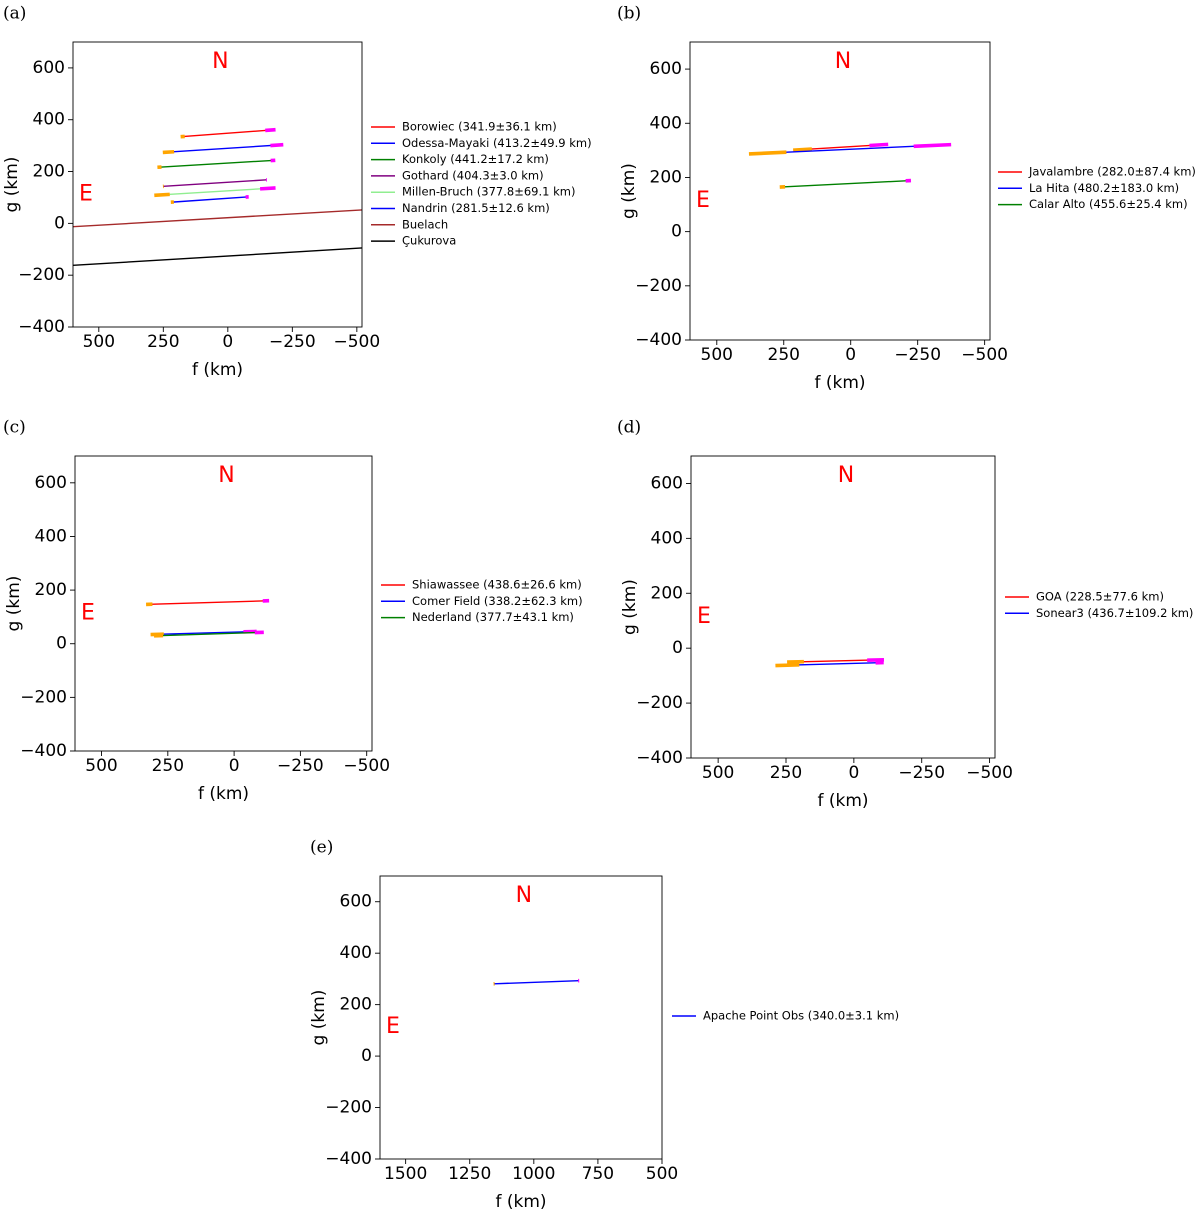 Image resolution: width=1200 pixels, height=1210 pixels. Describe the element at coordinates (469, 1174) in the screenshot. I see `x-tick-label: 1250` at that location.